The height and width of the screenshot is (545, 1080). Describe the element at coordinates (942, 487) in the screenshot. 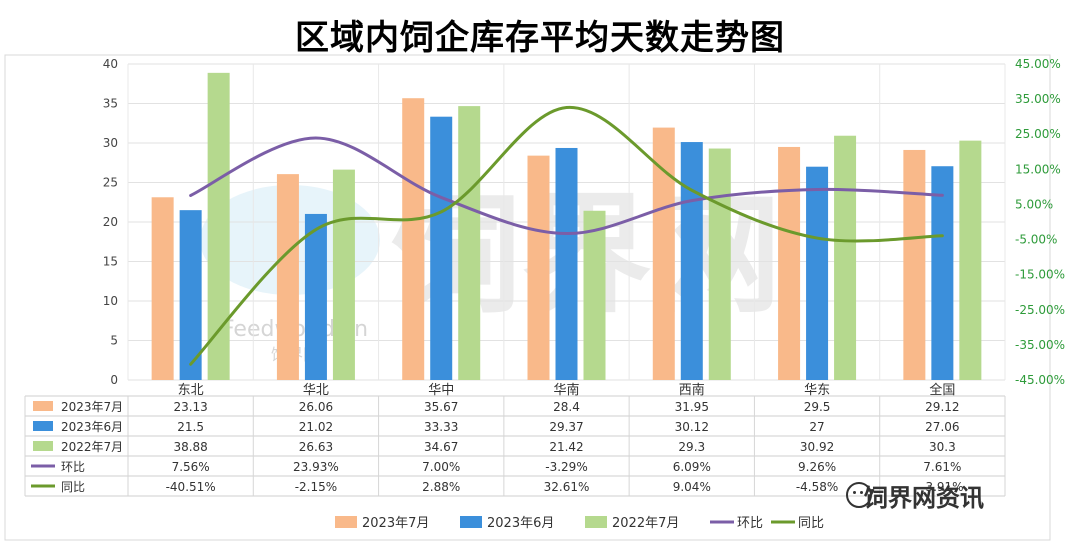

I see `table-cell: -3.91%` at that location.